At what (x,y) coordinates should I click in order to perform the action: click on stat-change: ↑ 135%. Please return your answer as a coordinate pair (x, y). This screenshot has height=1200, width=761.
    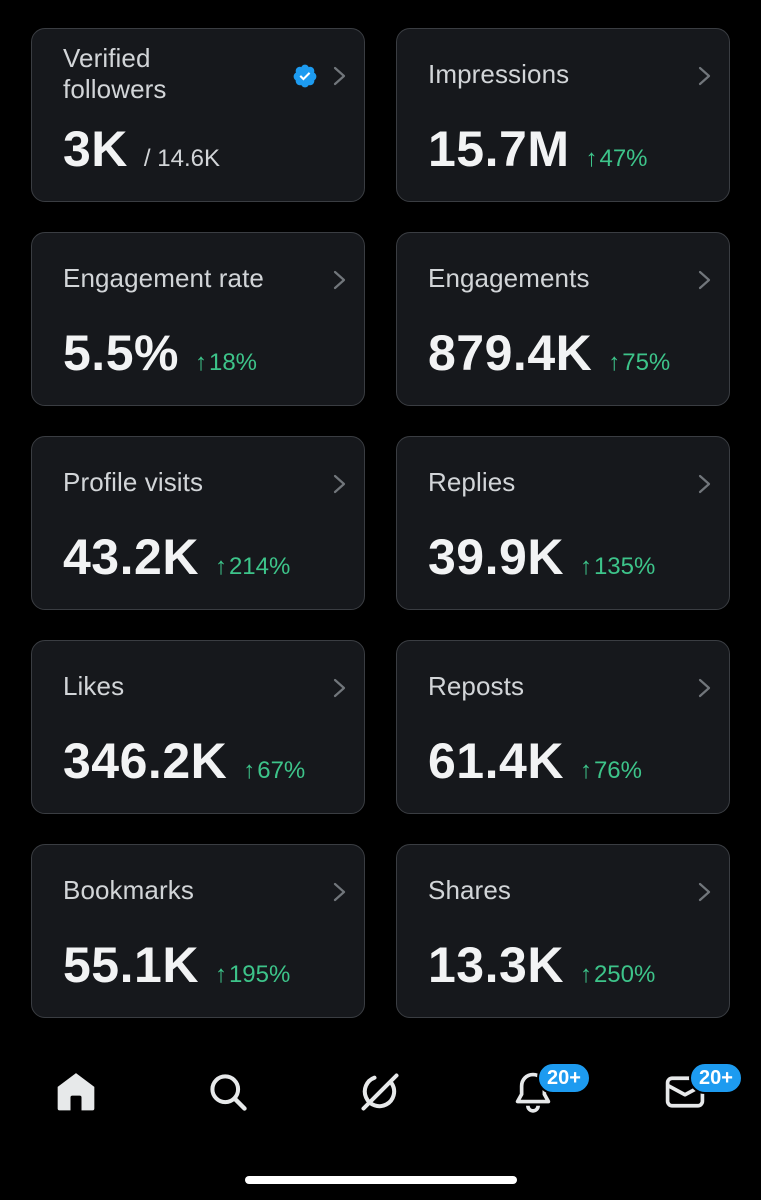
    Looking at the image, I should click on (617, 567).